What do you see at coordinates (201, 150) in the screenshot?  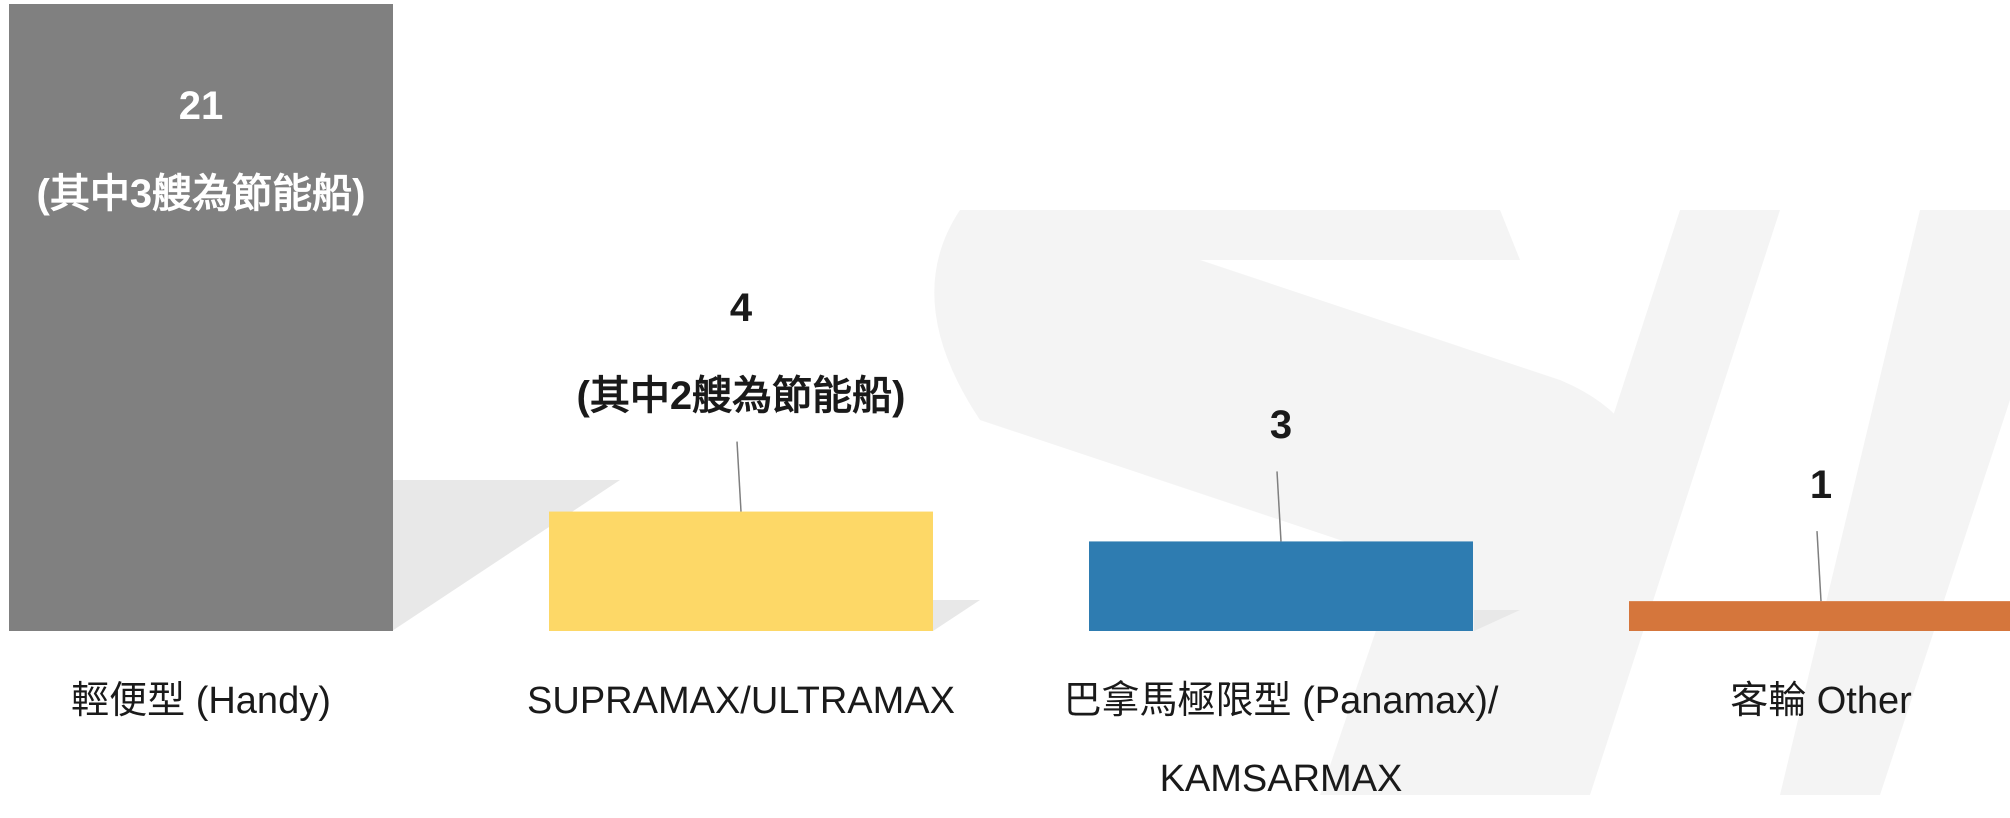 I see `value-label: 21 (其中3艘為節能船)` at bounding box center [201, 150].